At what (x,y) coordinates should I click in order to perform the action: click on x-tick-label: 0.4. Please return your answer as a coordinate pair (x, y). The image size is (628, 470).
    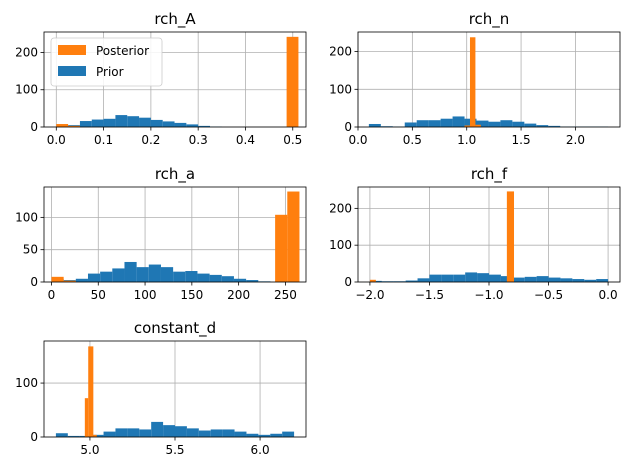
    Looking at the image, I should click on (245, 140).